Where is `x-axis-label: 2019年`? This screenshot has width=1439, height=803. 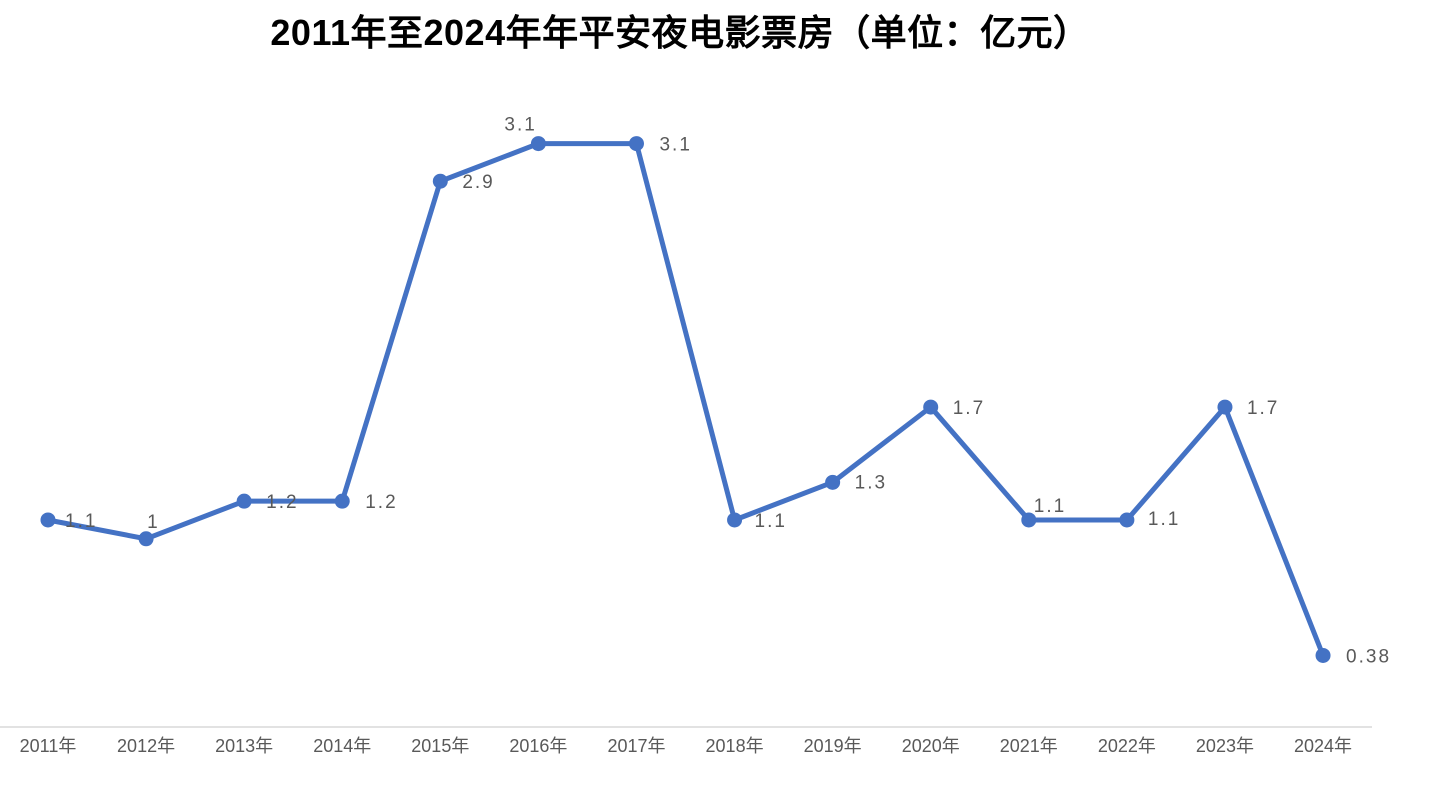
x-axis-label: 2019年 is located at coordinates (833, 746).